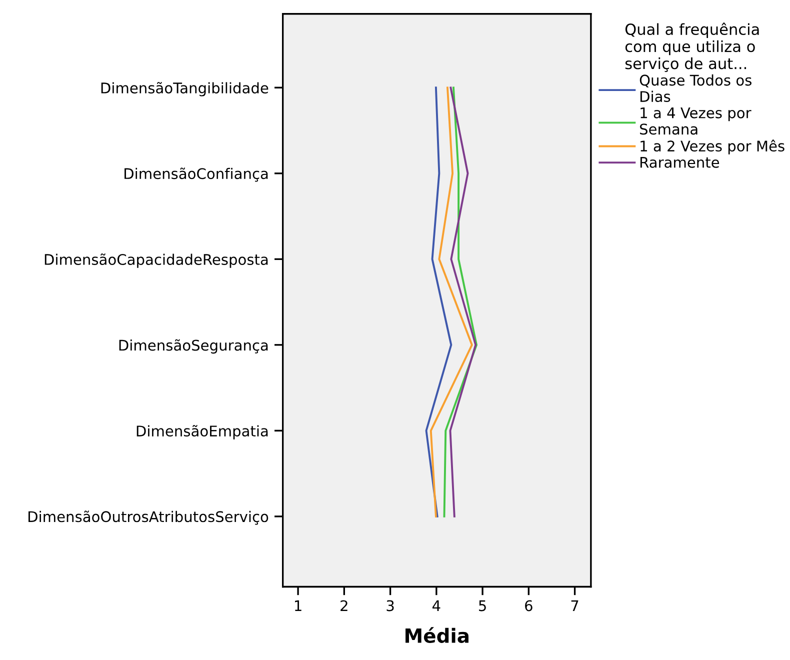 The width and height of the screenshot is (790, 660). What do you see at coordinates (344, 606) in the screenshot?
I see `x-tick-label: 2` at bounding box center [344, 606].